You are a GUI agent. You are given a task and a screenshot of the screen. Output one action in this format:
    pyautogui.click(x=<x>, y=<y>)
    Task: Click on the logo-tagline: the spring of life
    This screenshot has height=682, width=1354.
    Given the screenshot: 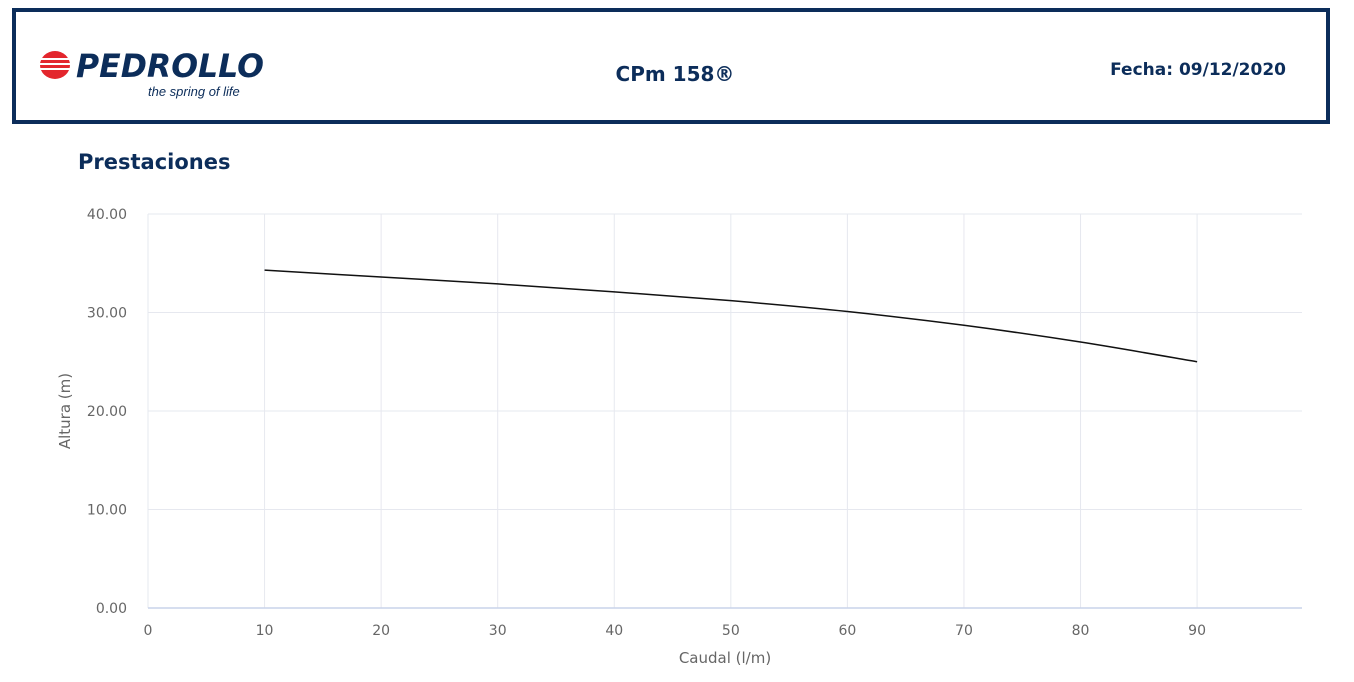 What is the action you would take?
    pyautogui.click(x=194, y=91)
    